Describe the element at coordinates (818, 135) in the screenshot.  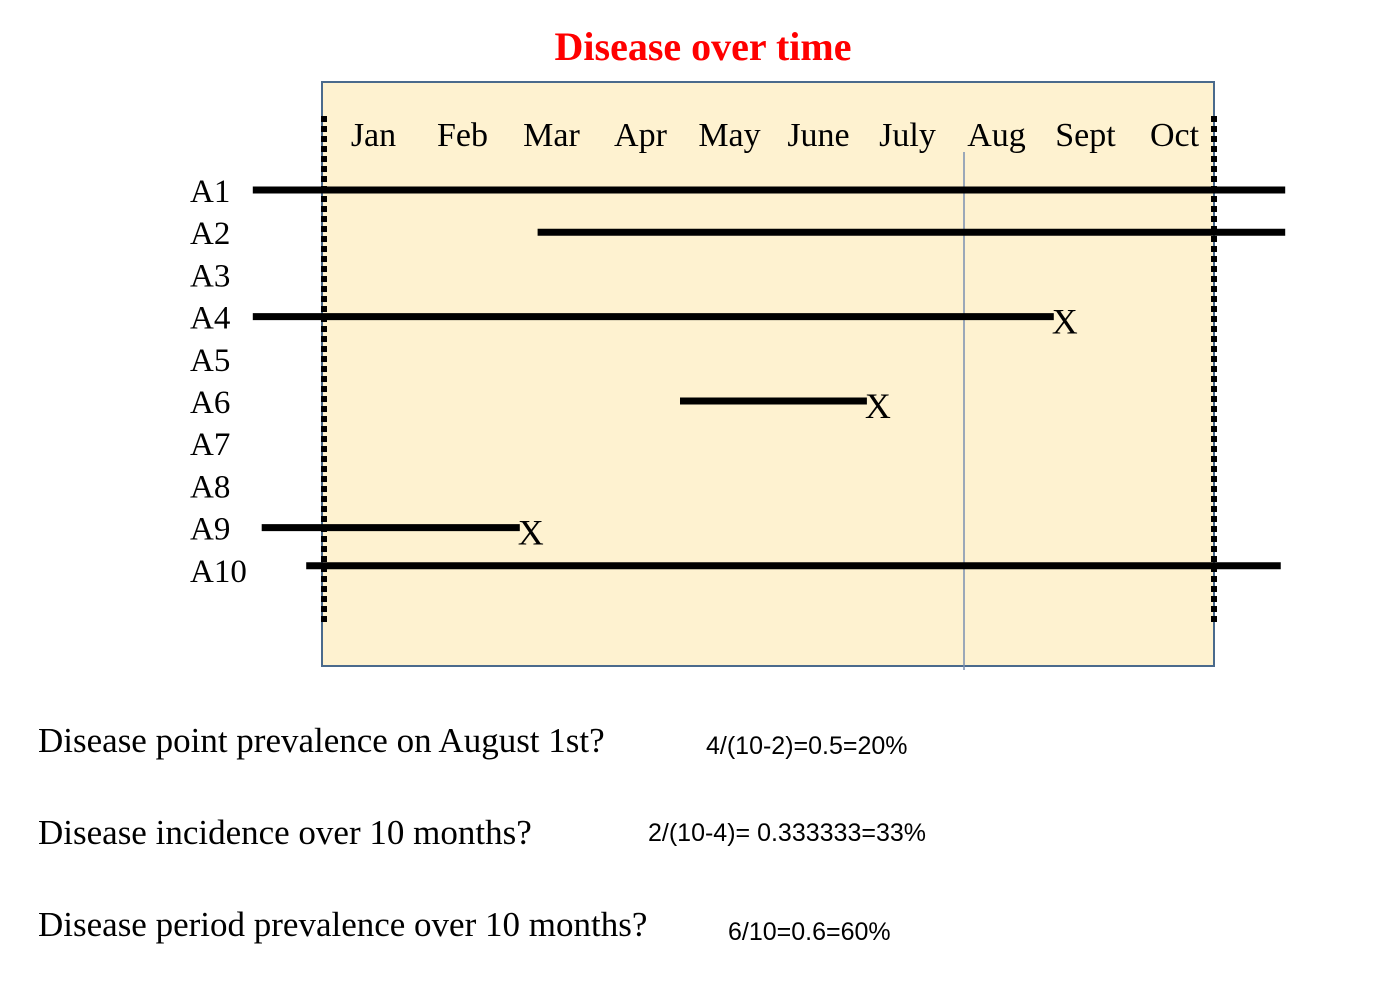
I see `month-label-june: June` at that location.